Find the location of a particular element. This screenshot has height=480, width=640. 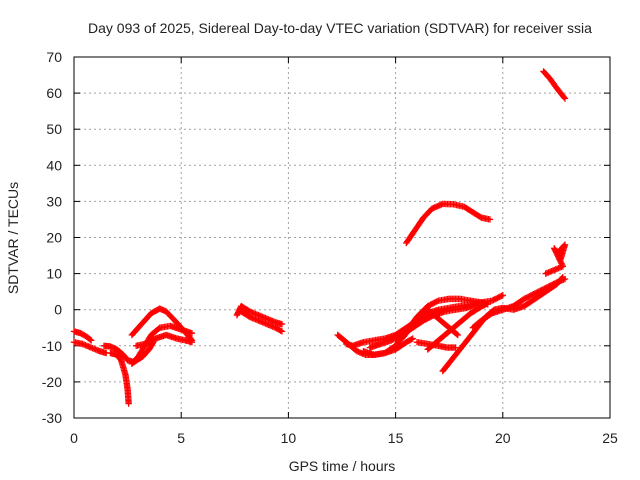

y-axis-label: SDTVAR / TECUs is located at coordinates (13, 238).